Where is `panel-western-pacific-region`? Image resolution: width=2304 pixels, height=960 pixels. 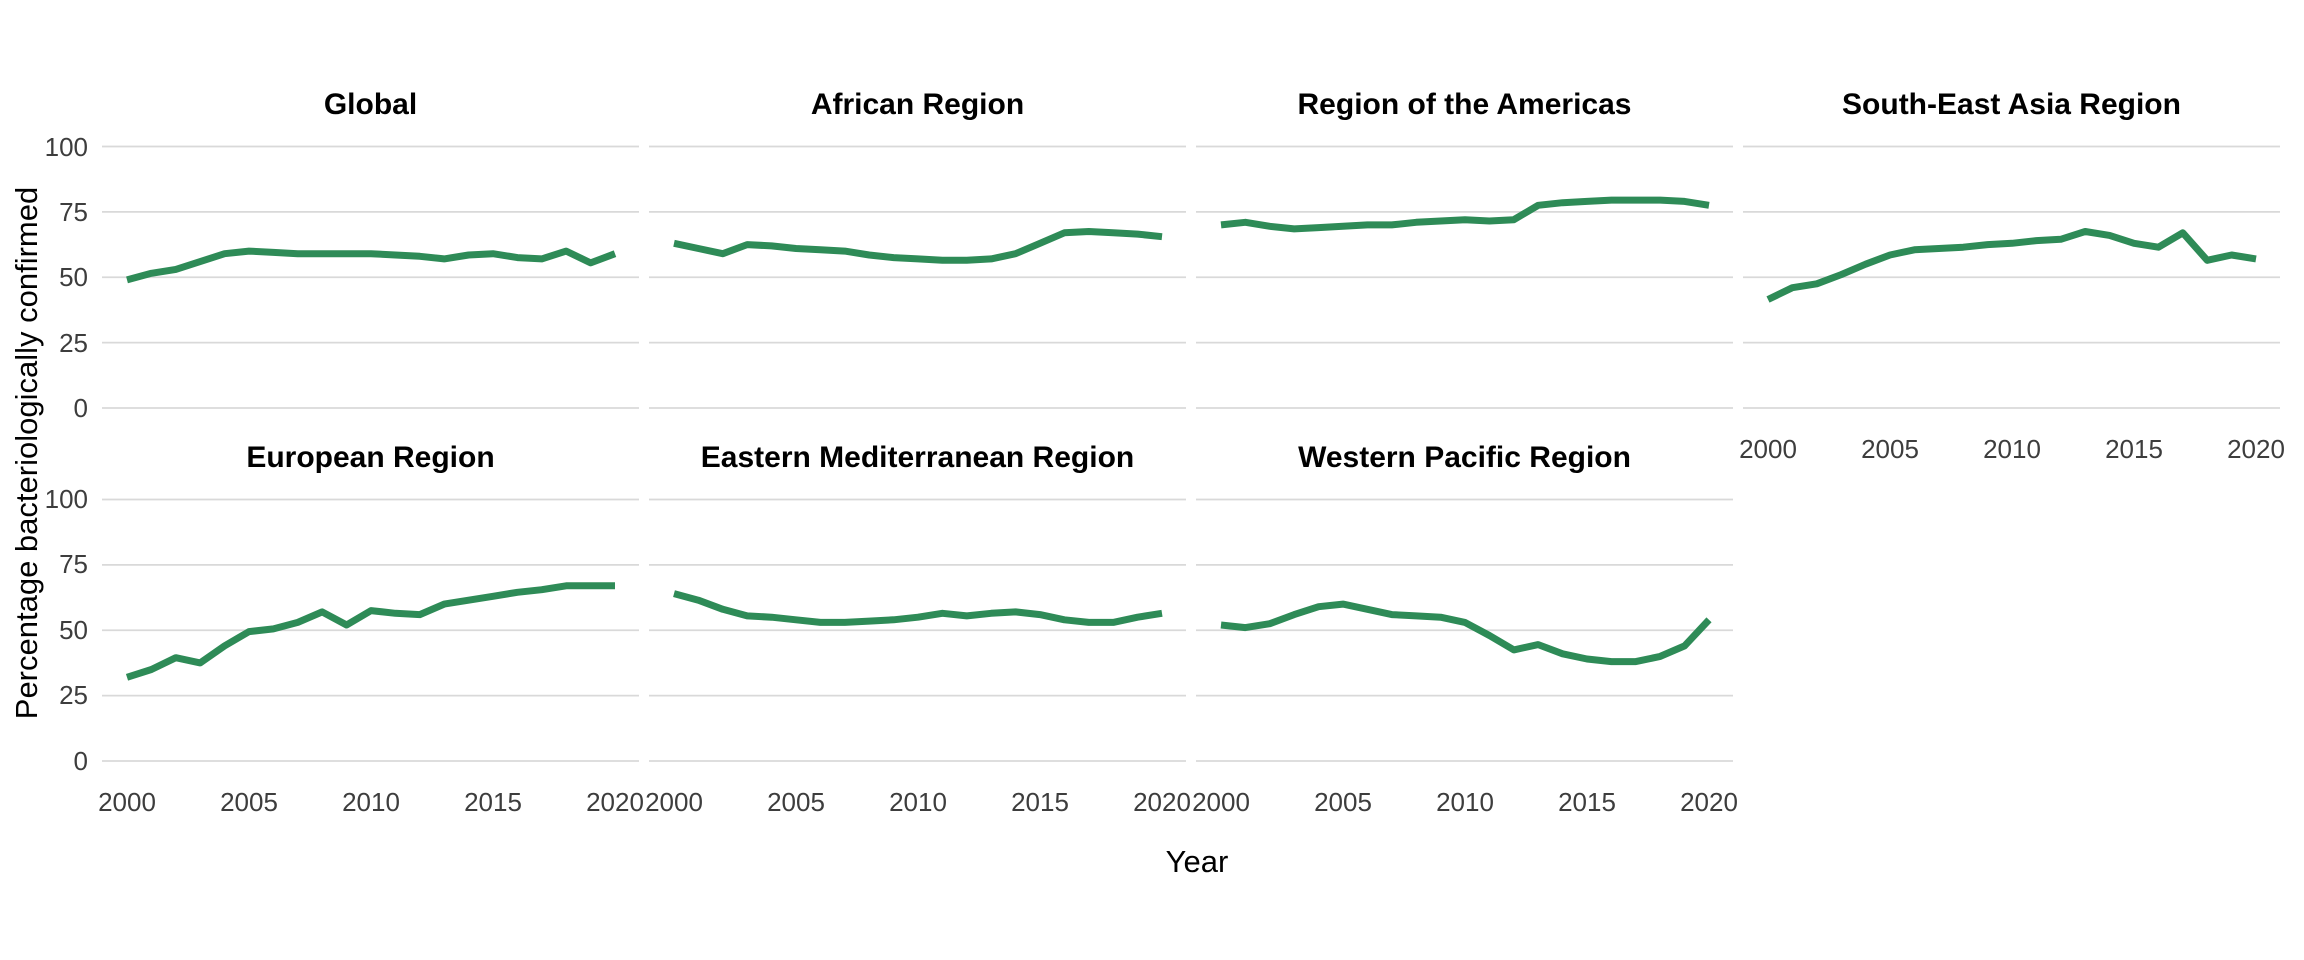
panel-western-pacific-region is located at coordinates (1464, 630).